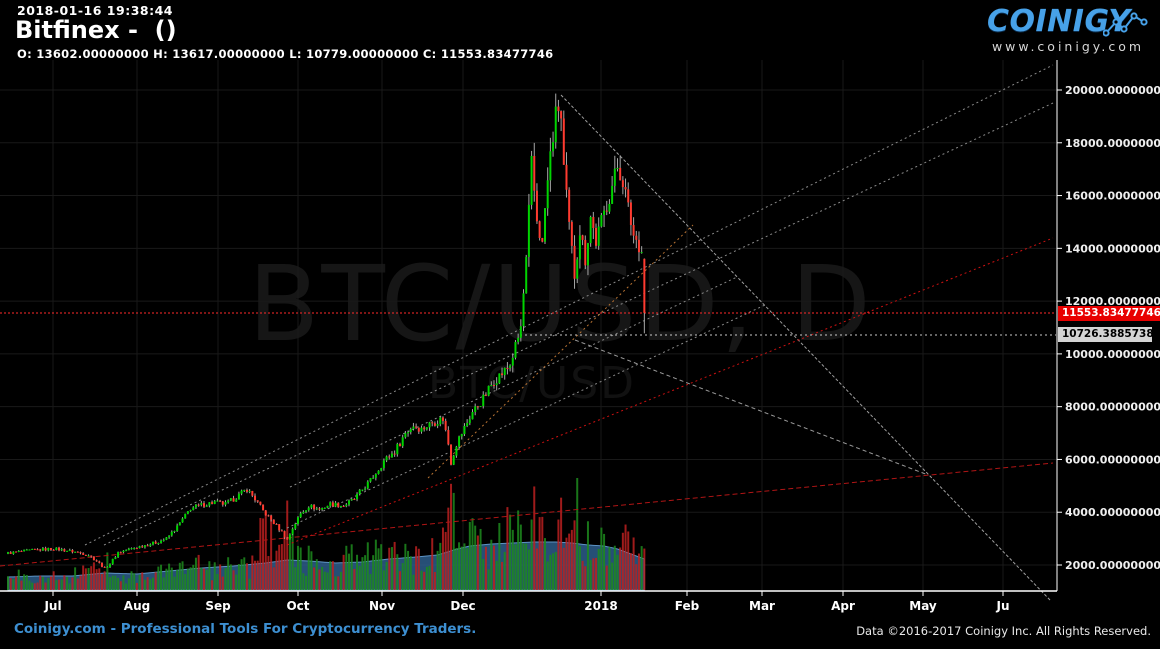  What do you see at coordinates (326, 566) in the screenshot?
I see `volume-ma-area` at bounding box center [326, 566].